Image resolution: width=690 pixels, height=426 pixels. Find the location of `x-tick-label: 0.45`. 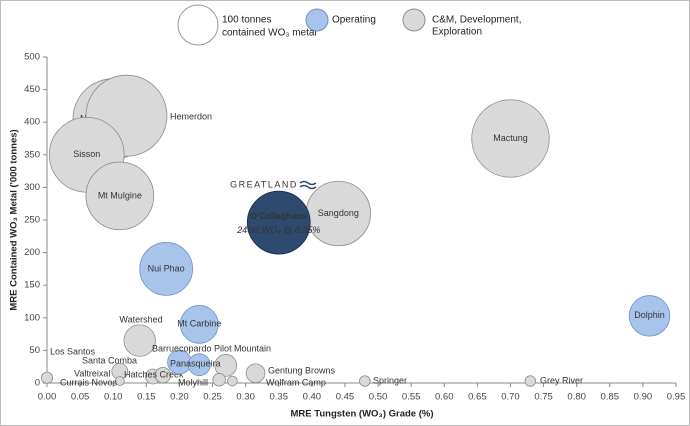

x-tick-label: 0.45 is located at coordinates (345, 397).